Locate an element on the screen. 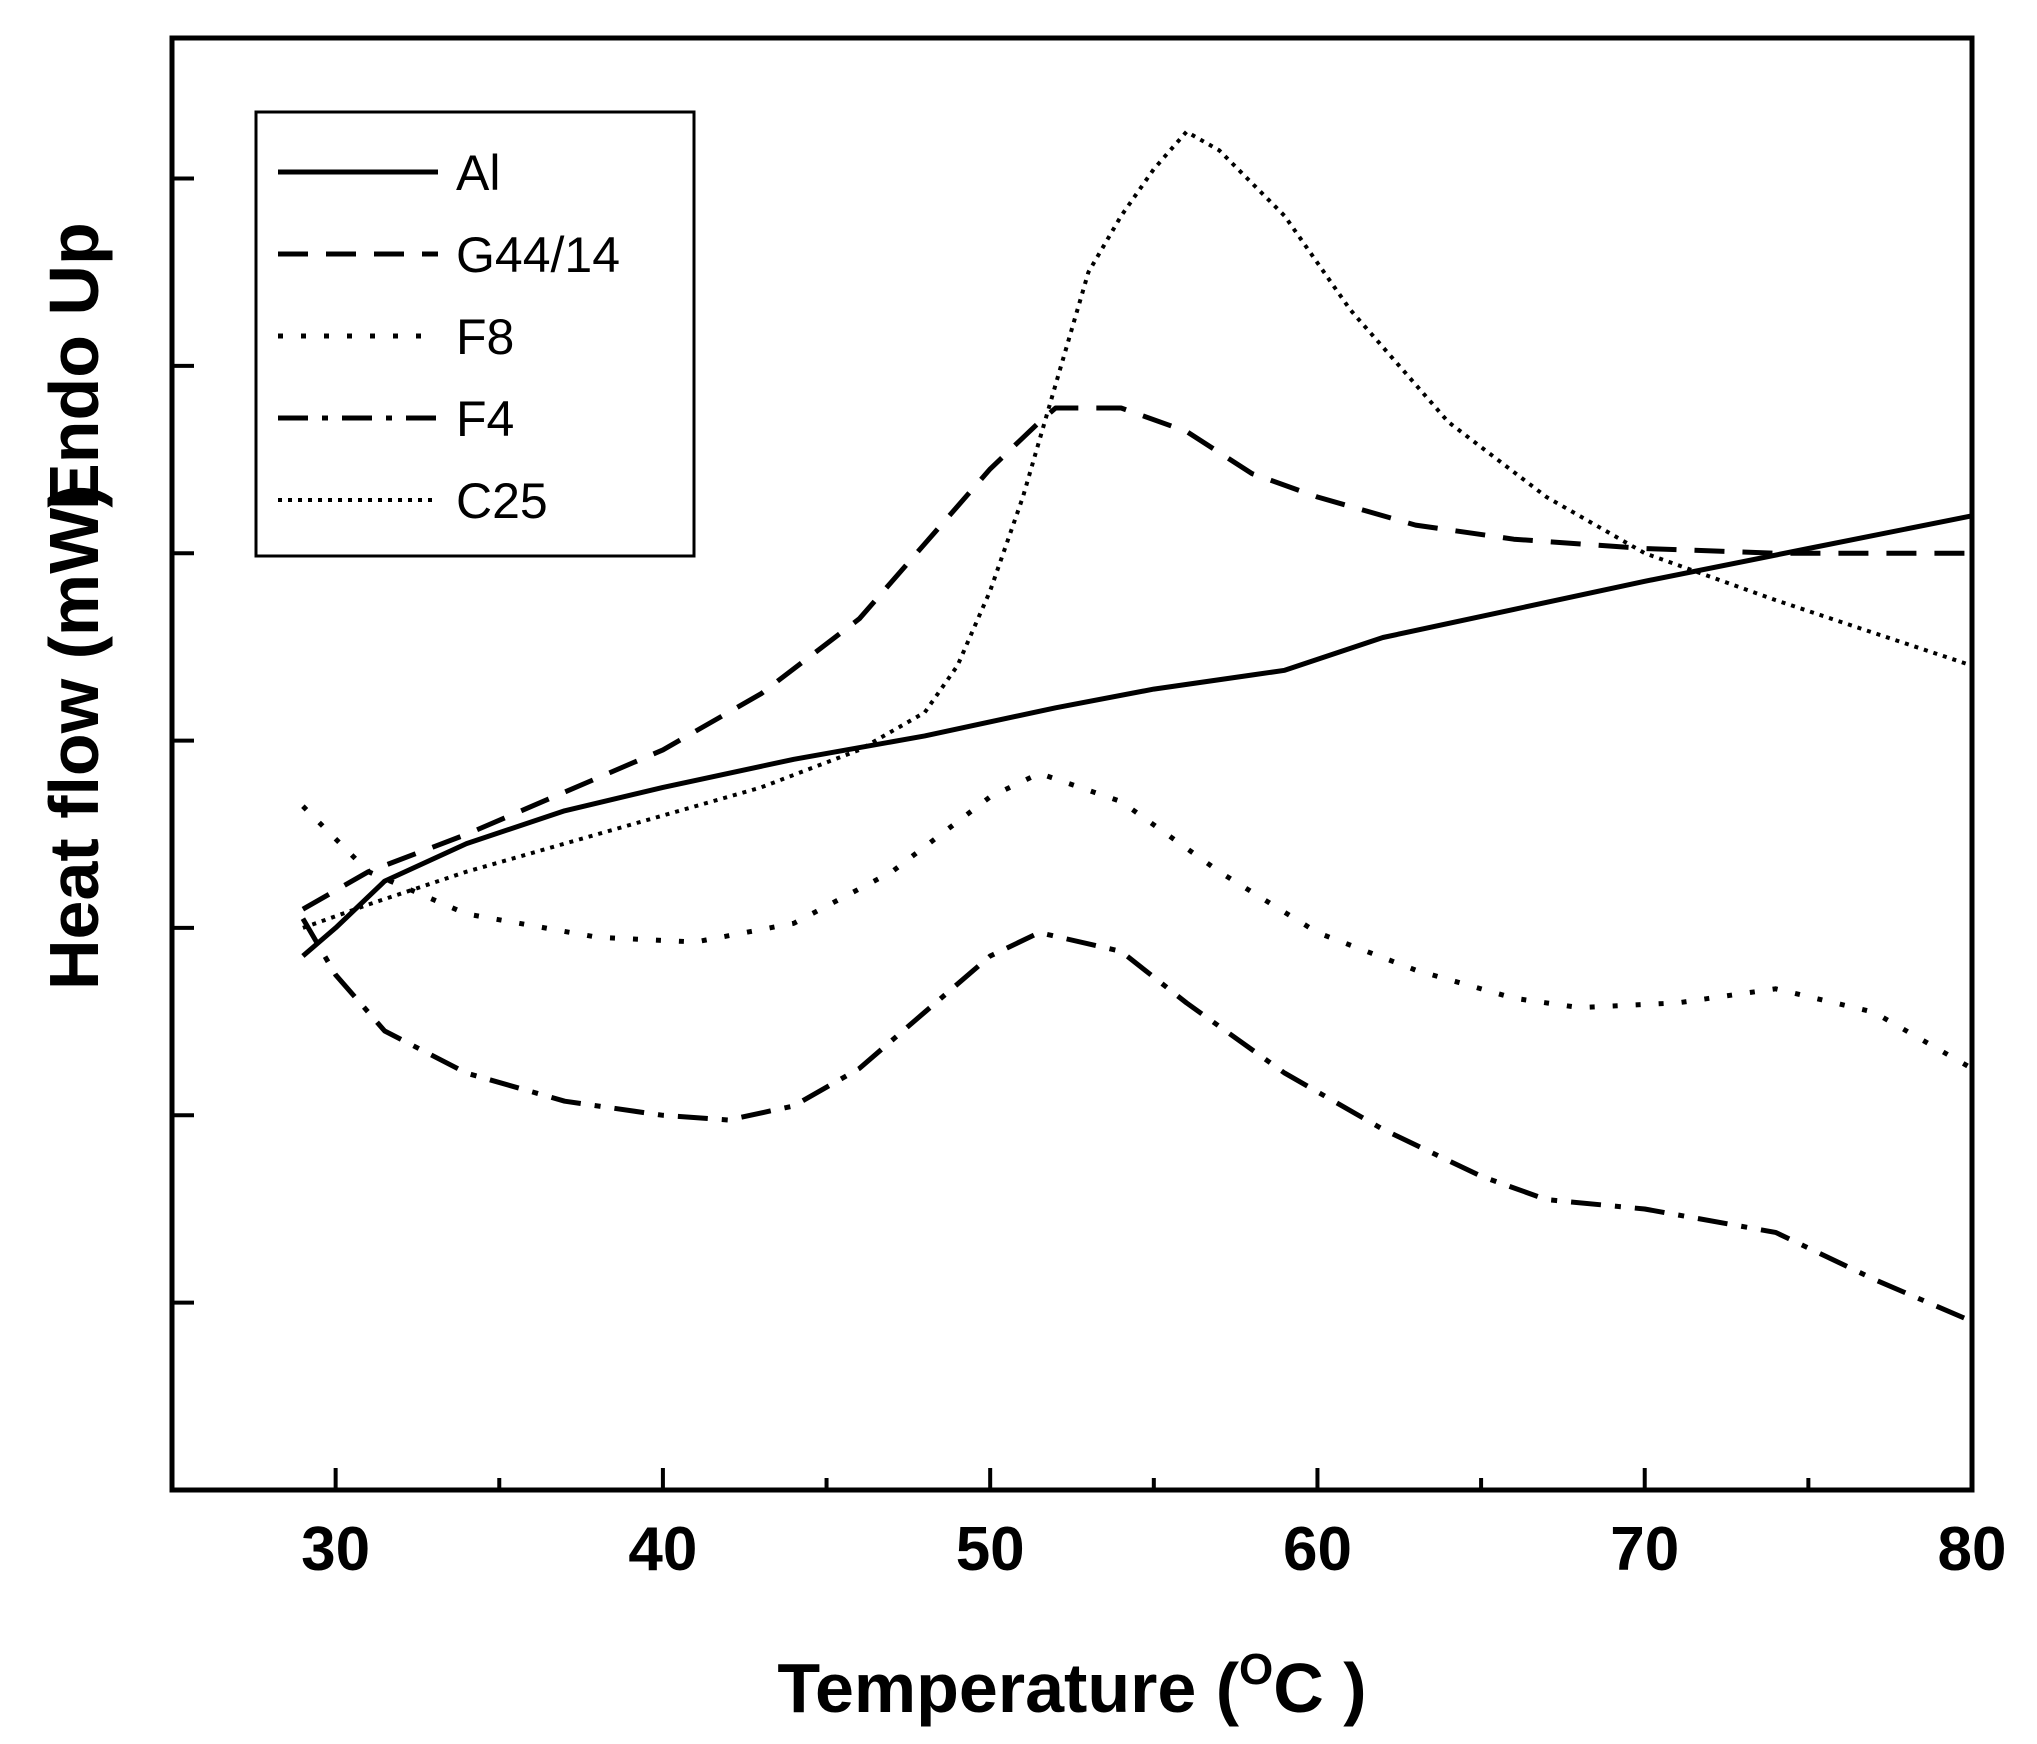 The height and width of the screenshot is (1744, 2037). x-tick-label: 60 is located at coordinates (1317, 1549).